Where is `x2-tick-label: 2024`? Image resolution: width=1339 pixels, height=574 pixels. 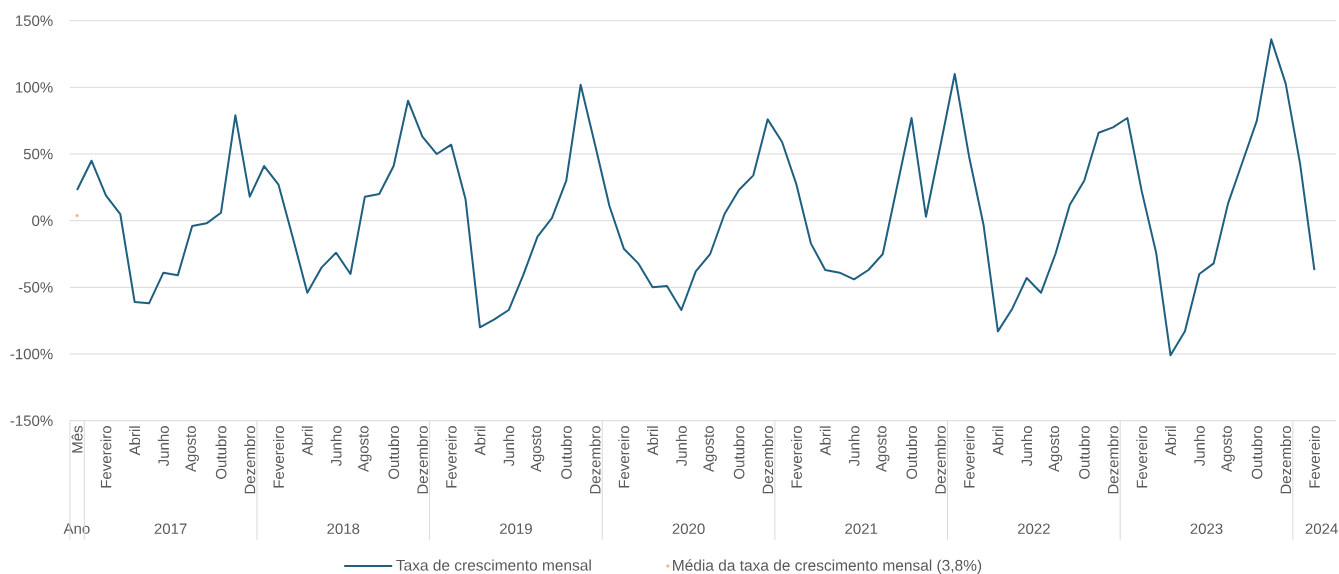 x2-tick-label: 2024 is located at coordinates (1321, 529).